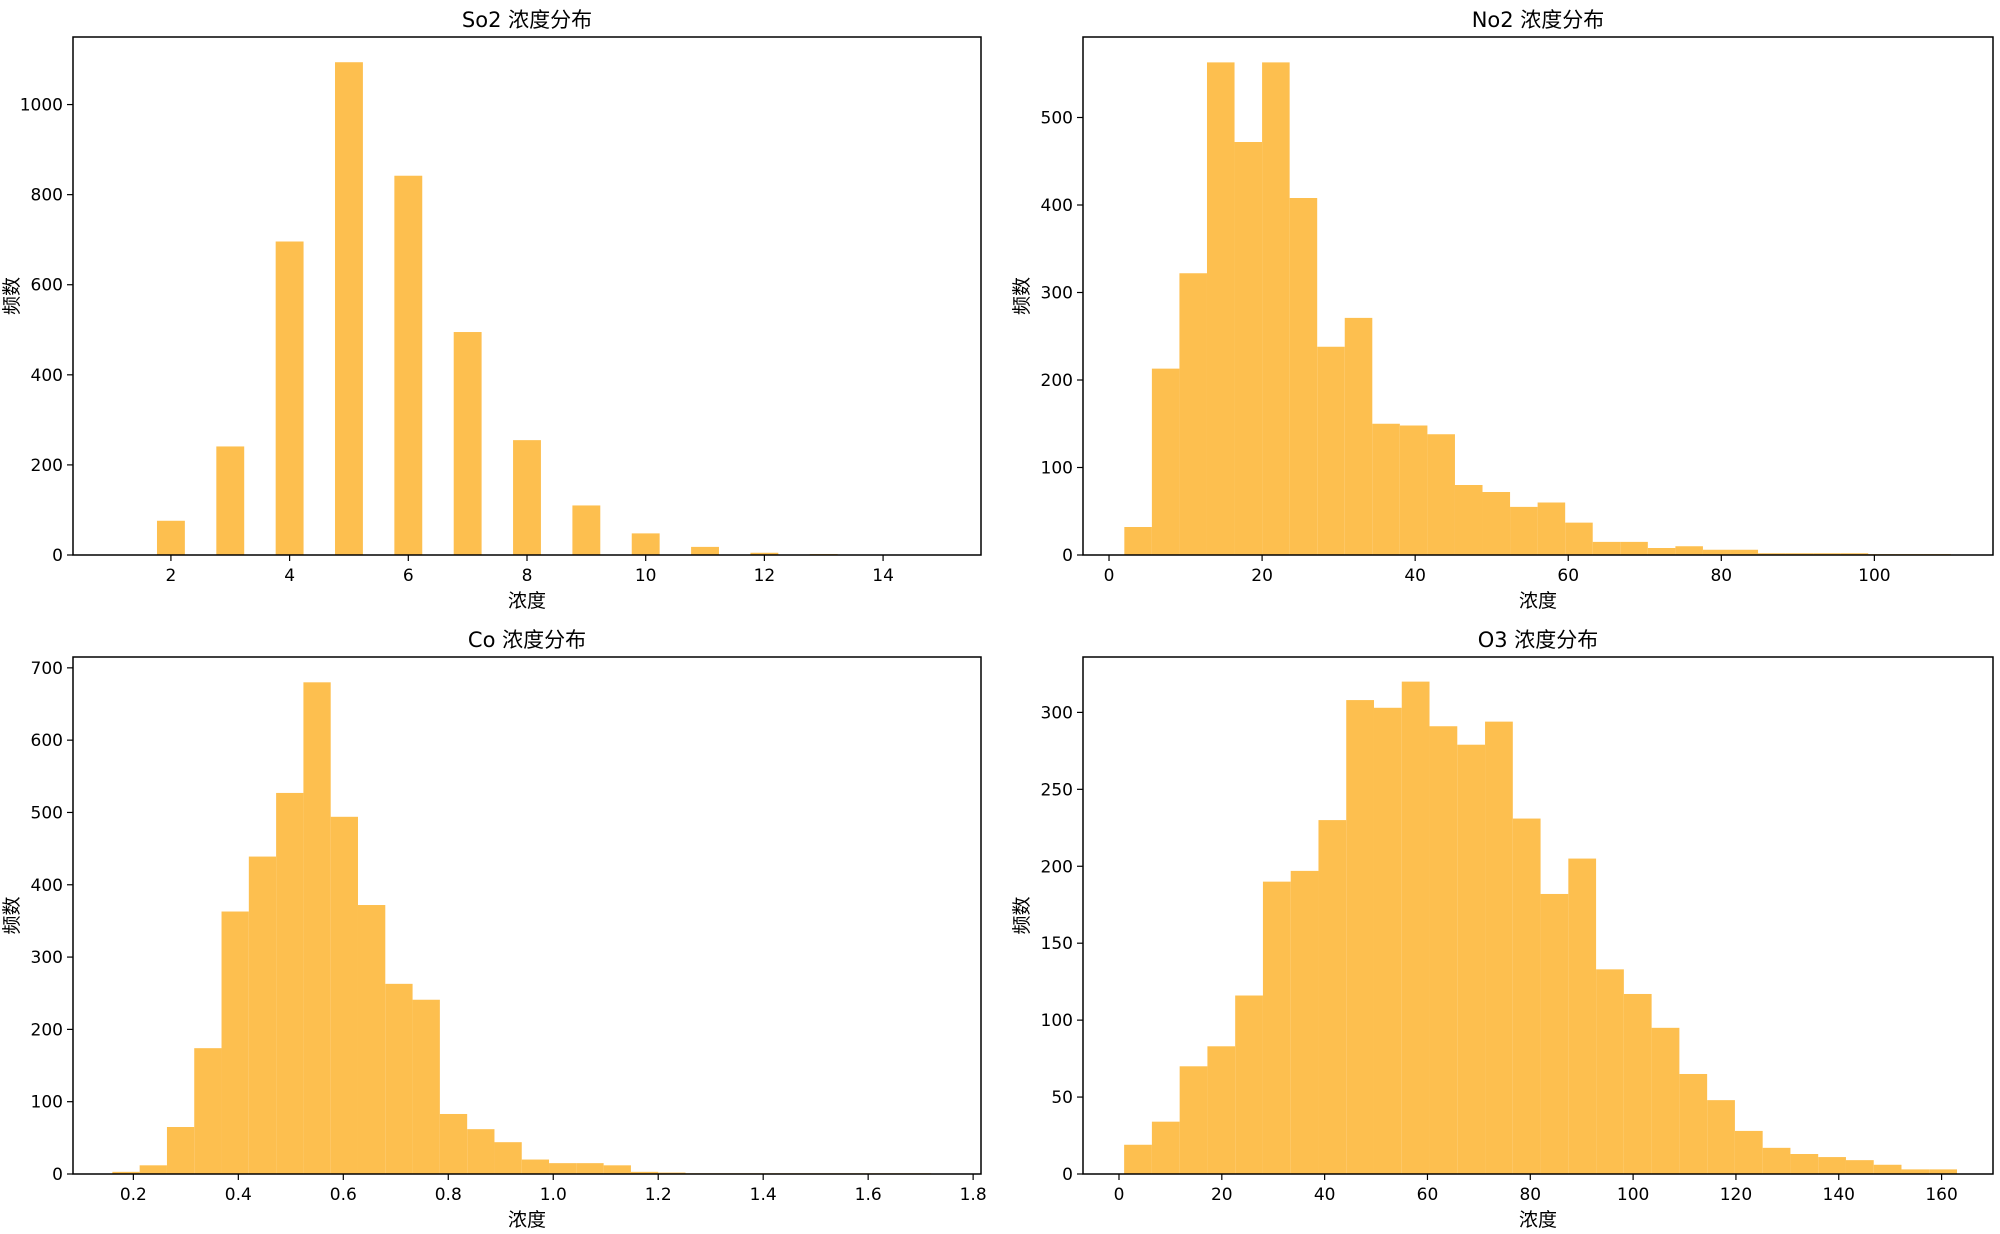 The height and width of the screenshot is (1234, 2000). I want to click on y-tick-label: 500, so click(47, 813).